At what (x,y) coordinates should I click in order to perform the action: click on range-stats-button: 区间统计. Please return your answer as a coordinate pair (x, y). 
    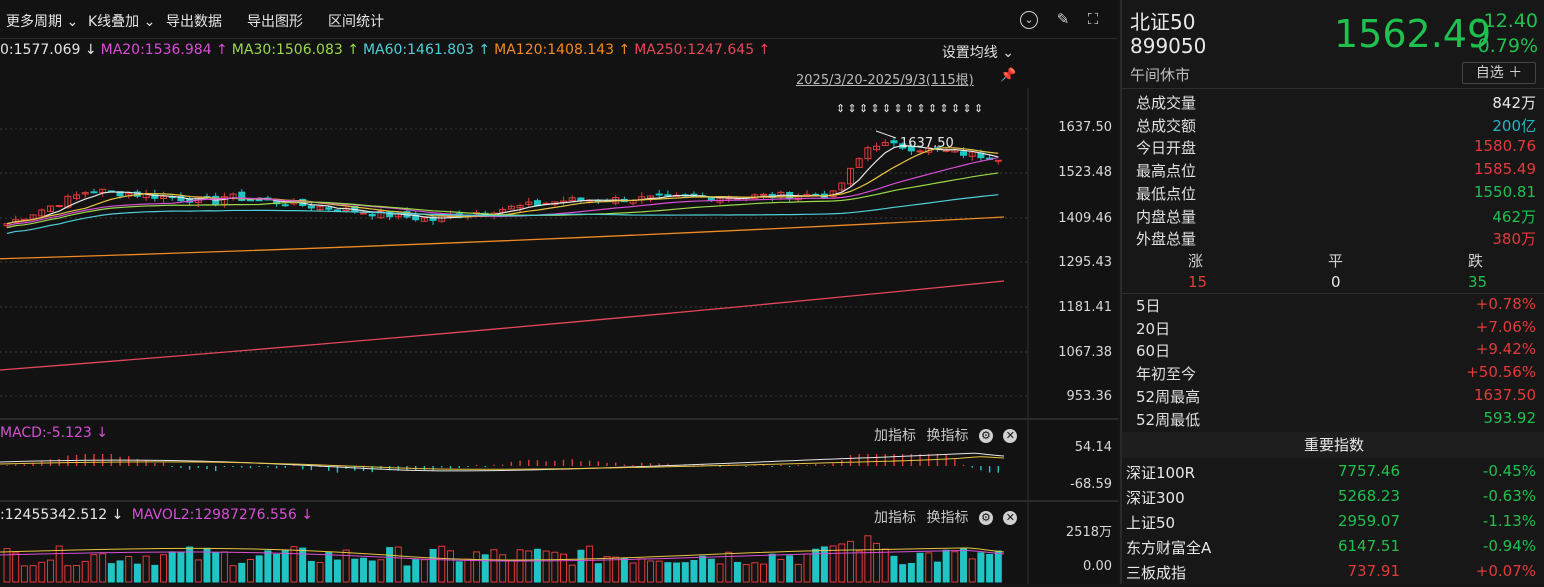
    Looking at the image, I should click on (356, 22).